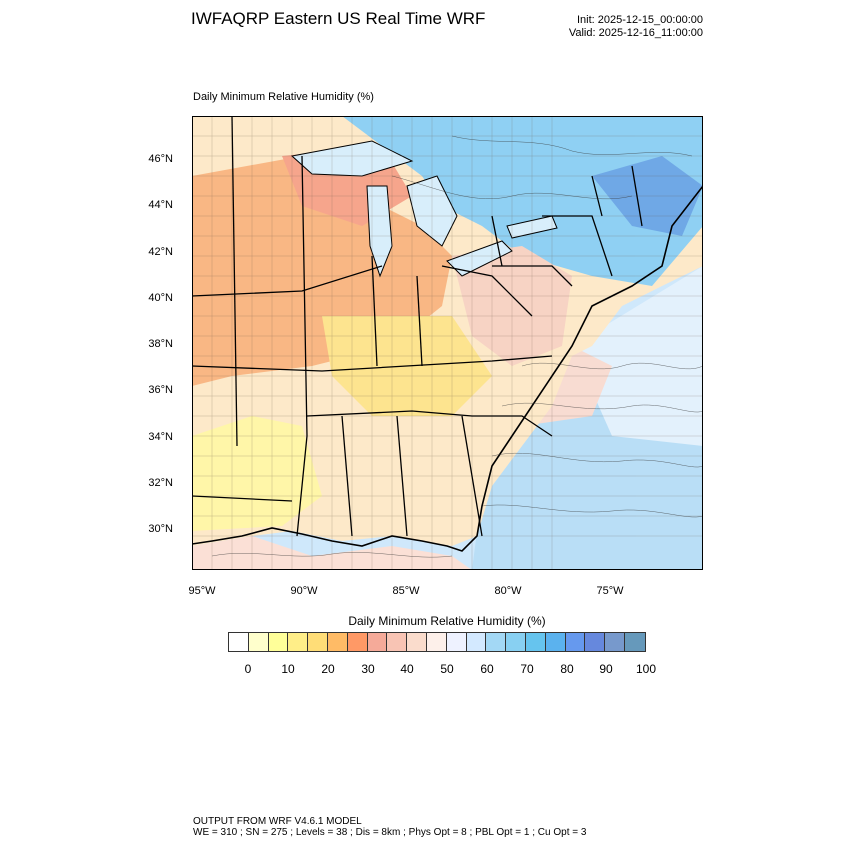 Image resolution: width=850 pixels, height=850 pixels. Describe the element at coordinates (567, 669) in the screenshot. I see `colorbar-tick-80: 80` at that location.